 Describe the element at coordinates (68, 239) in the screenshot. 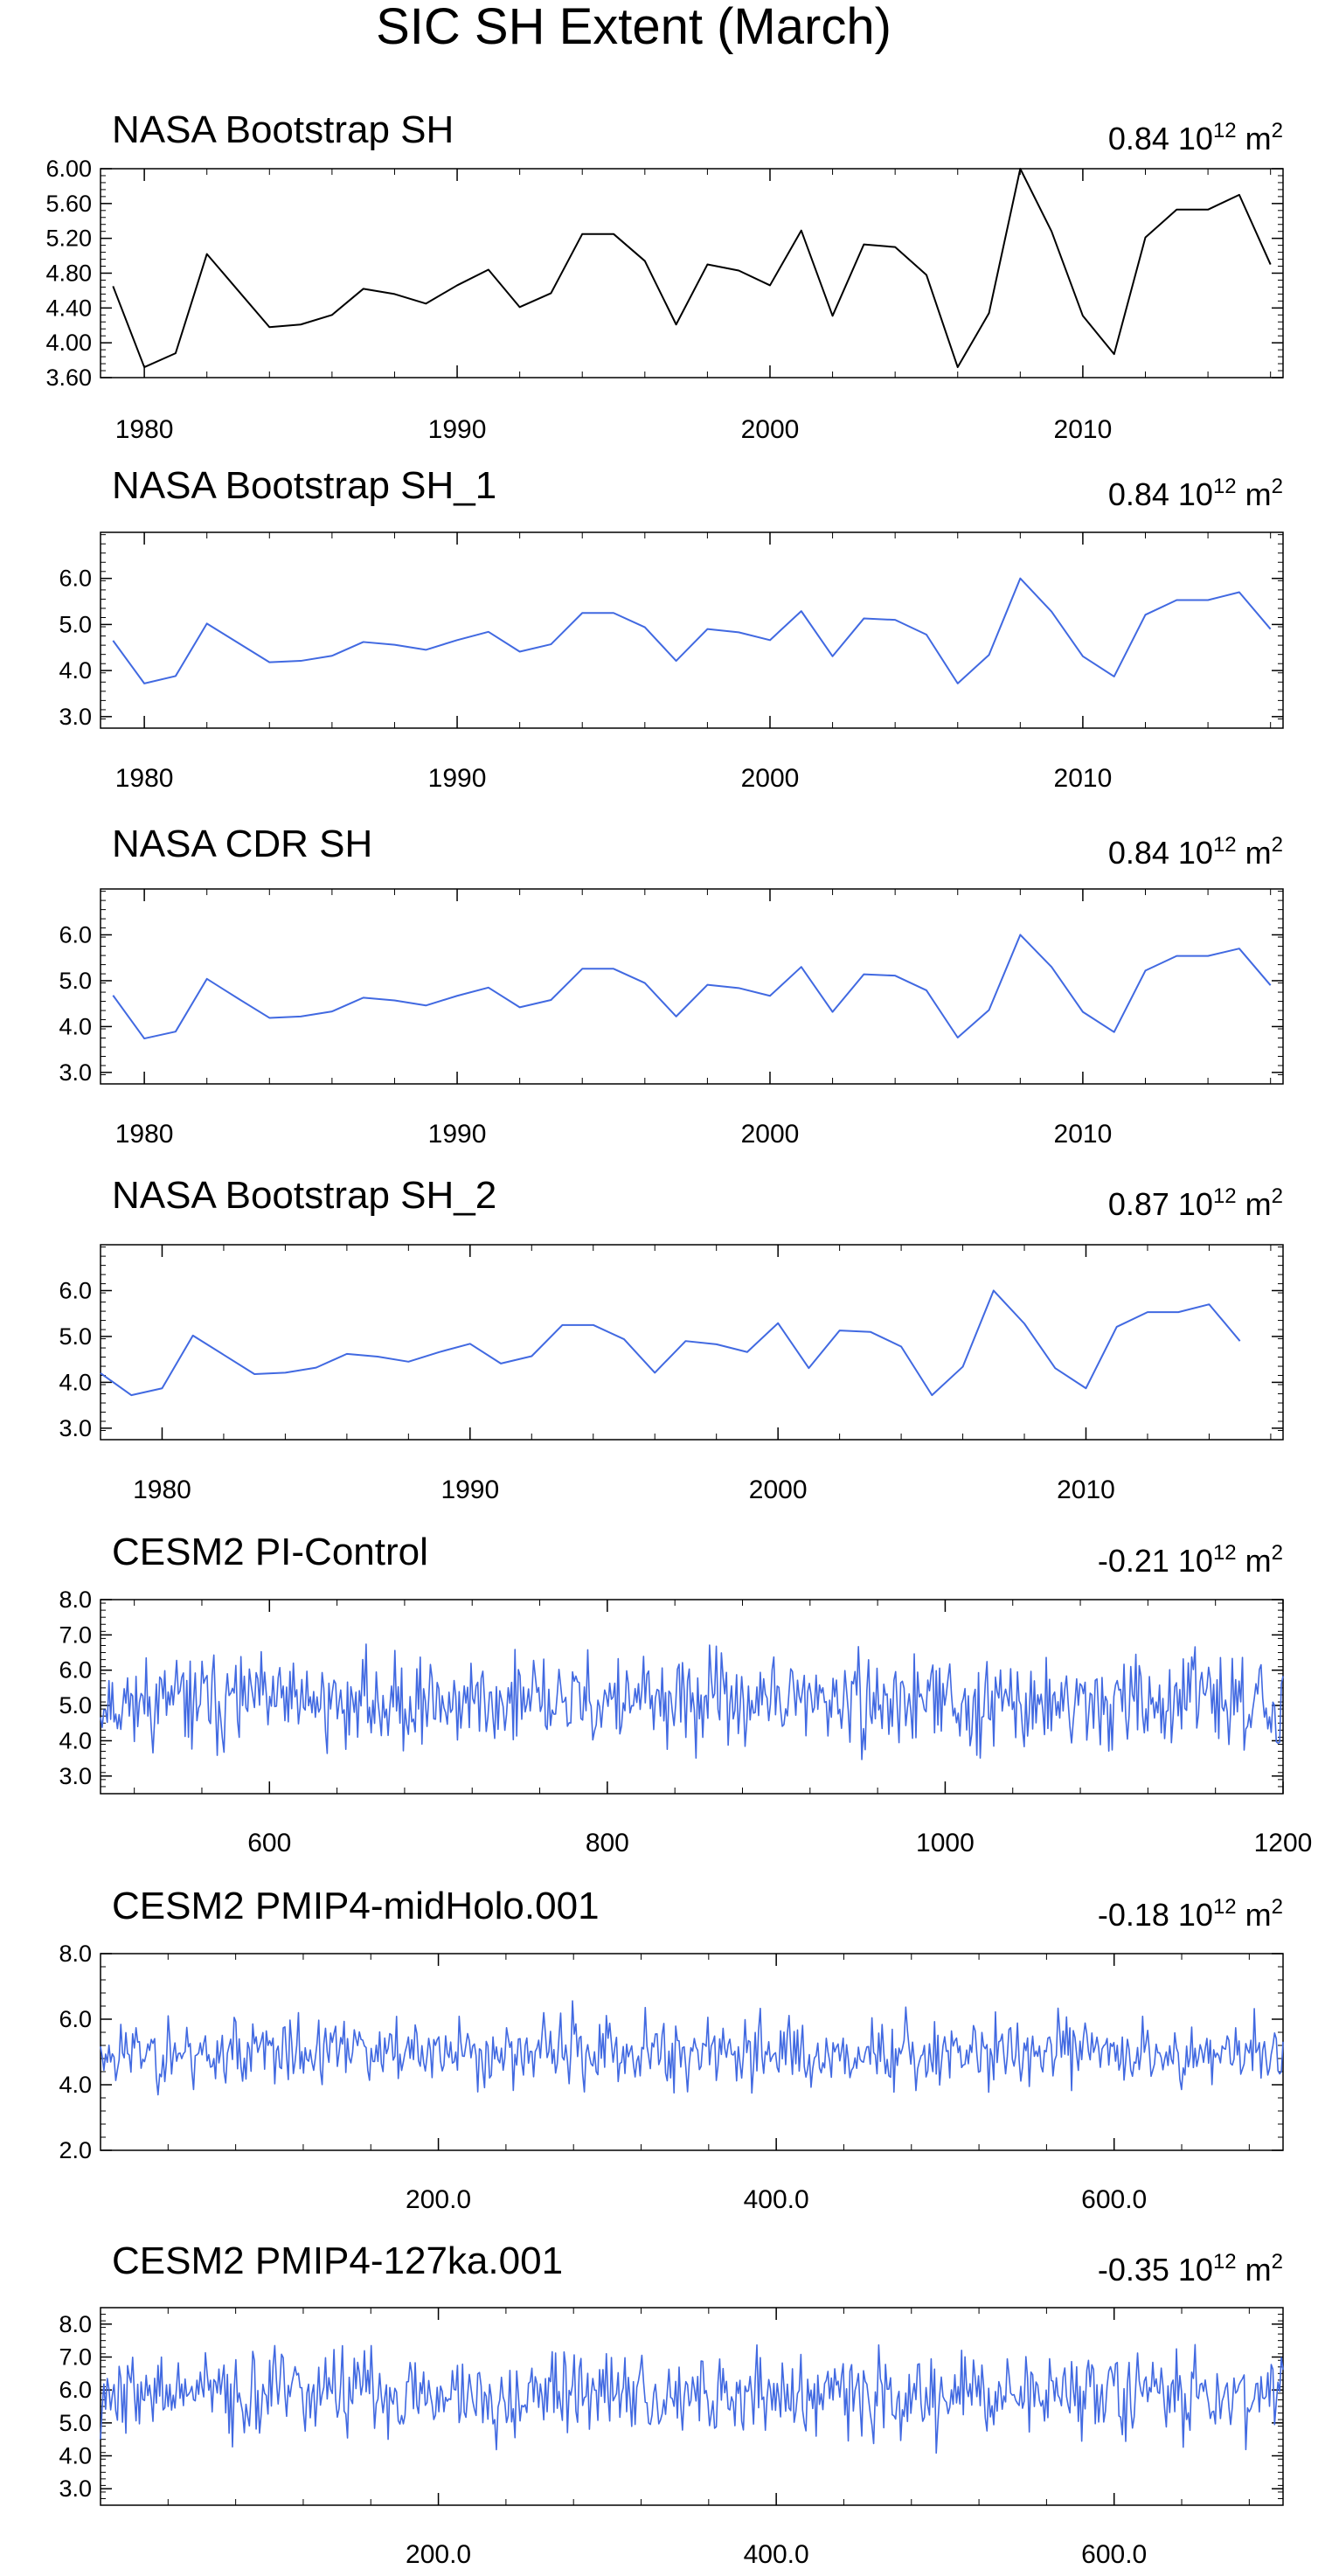

I see `y-tick-label: 5.20` at that location.